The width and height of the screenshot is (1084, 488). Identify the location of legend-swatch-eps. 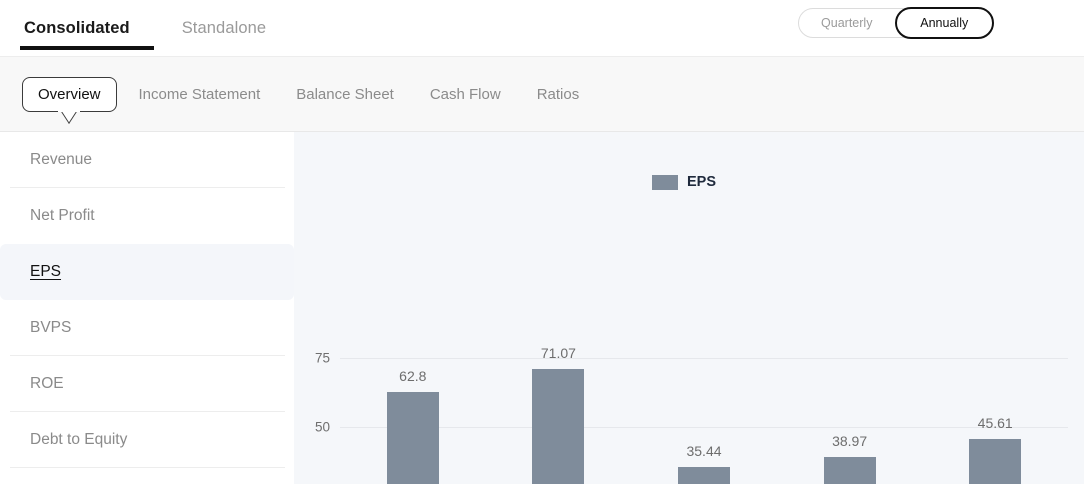
(665, 182).